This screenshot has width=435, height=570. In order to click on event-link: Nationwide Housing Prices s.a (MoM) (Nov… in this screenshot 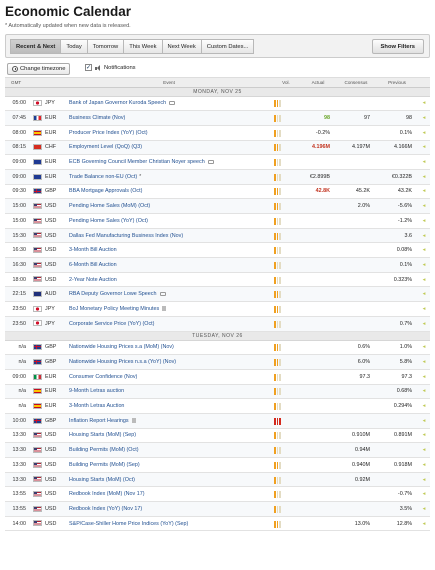, I will do `click(121, 347)`.